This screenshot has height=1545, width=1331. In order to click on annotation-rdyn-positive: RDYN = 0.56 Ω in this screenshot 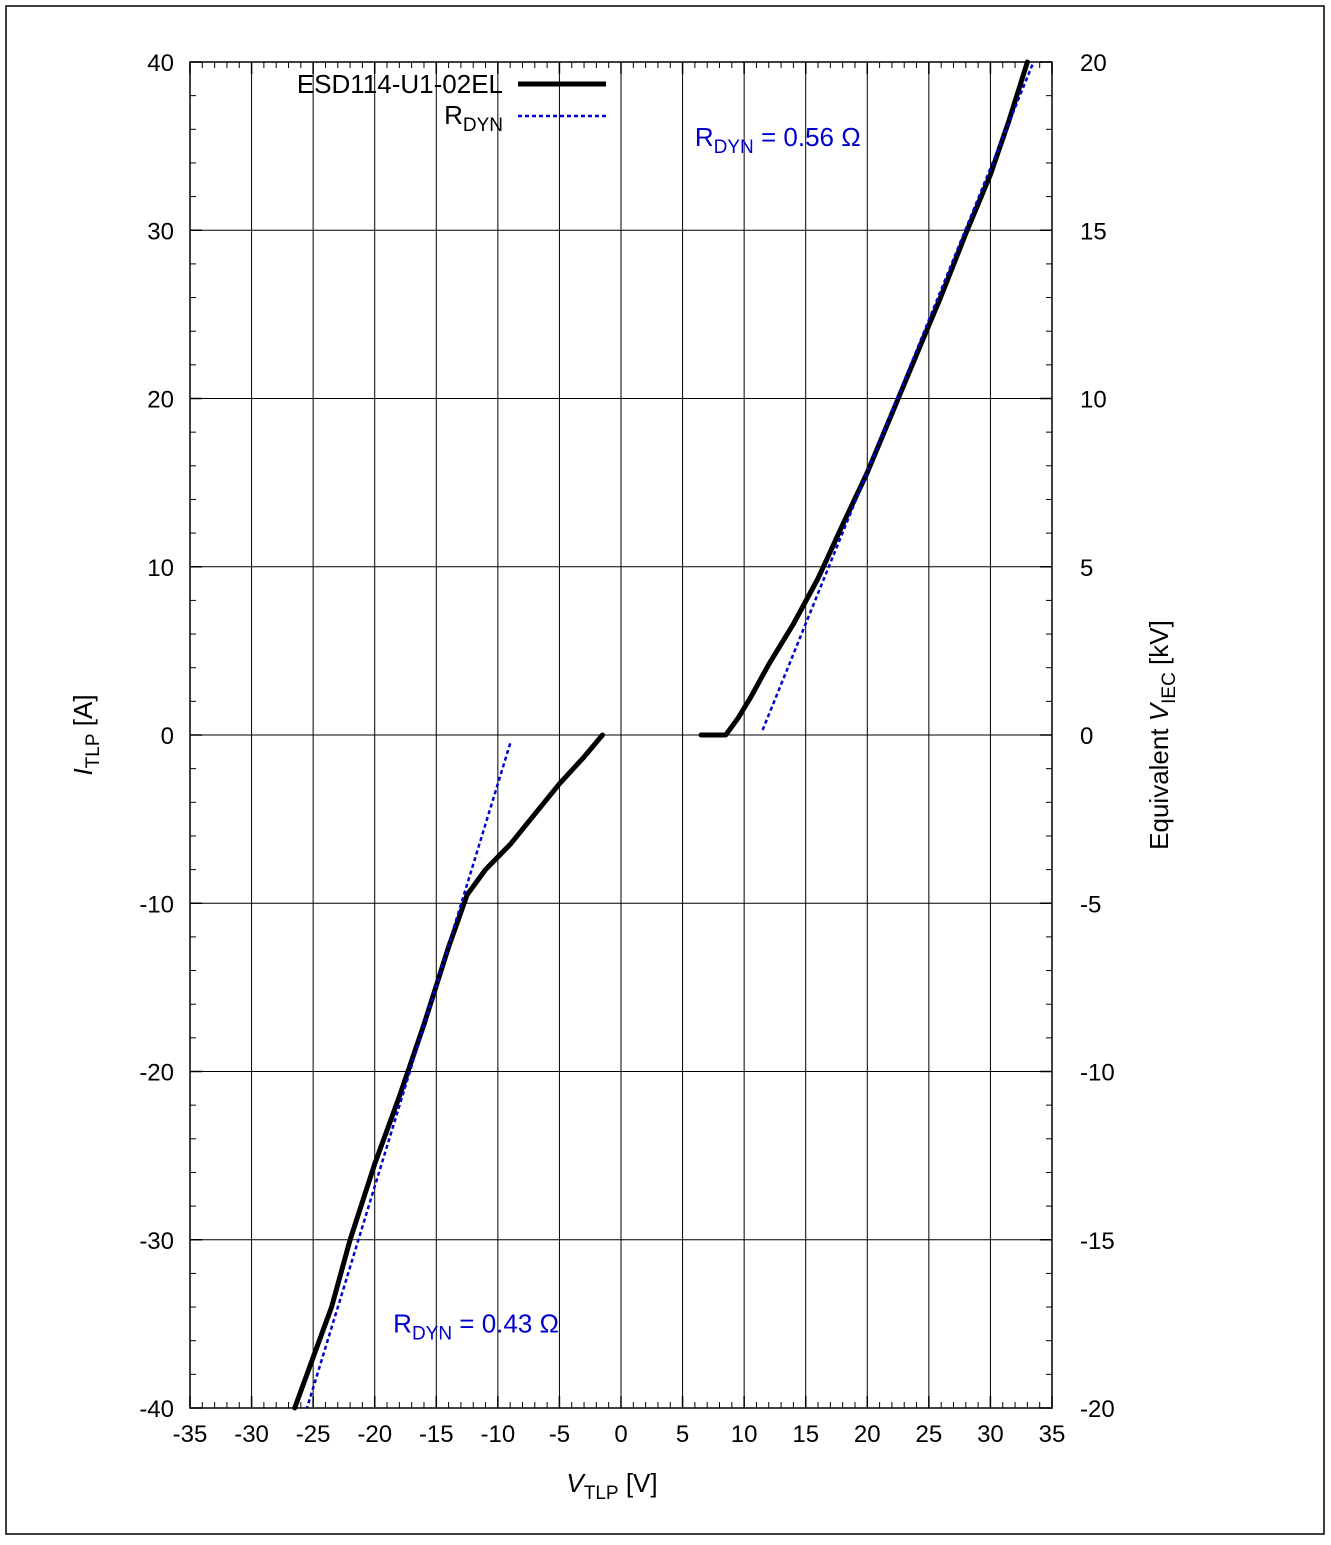, I will do `click(778, 140)`.